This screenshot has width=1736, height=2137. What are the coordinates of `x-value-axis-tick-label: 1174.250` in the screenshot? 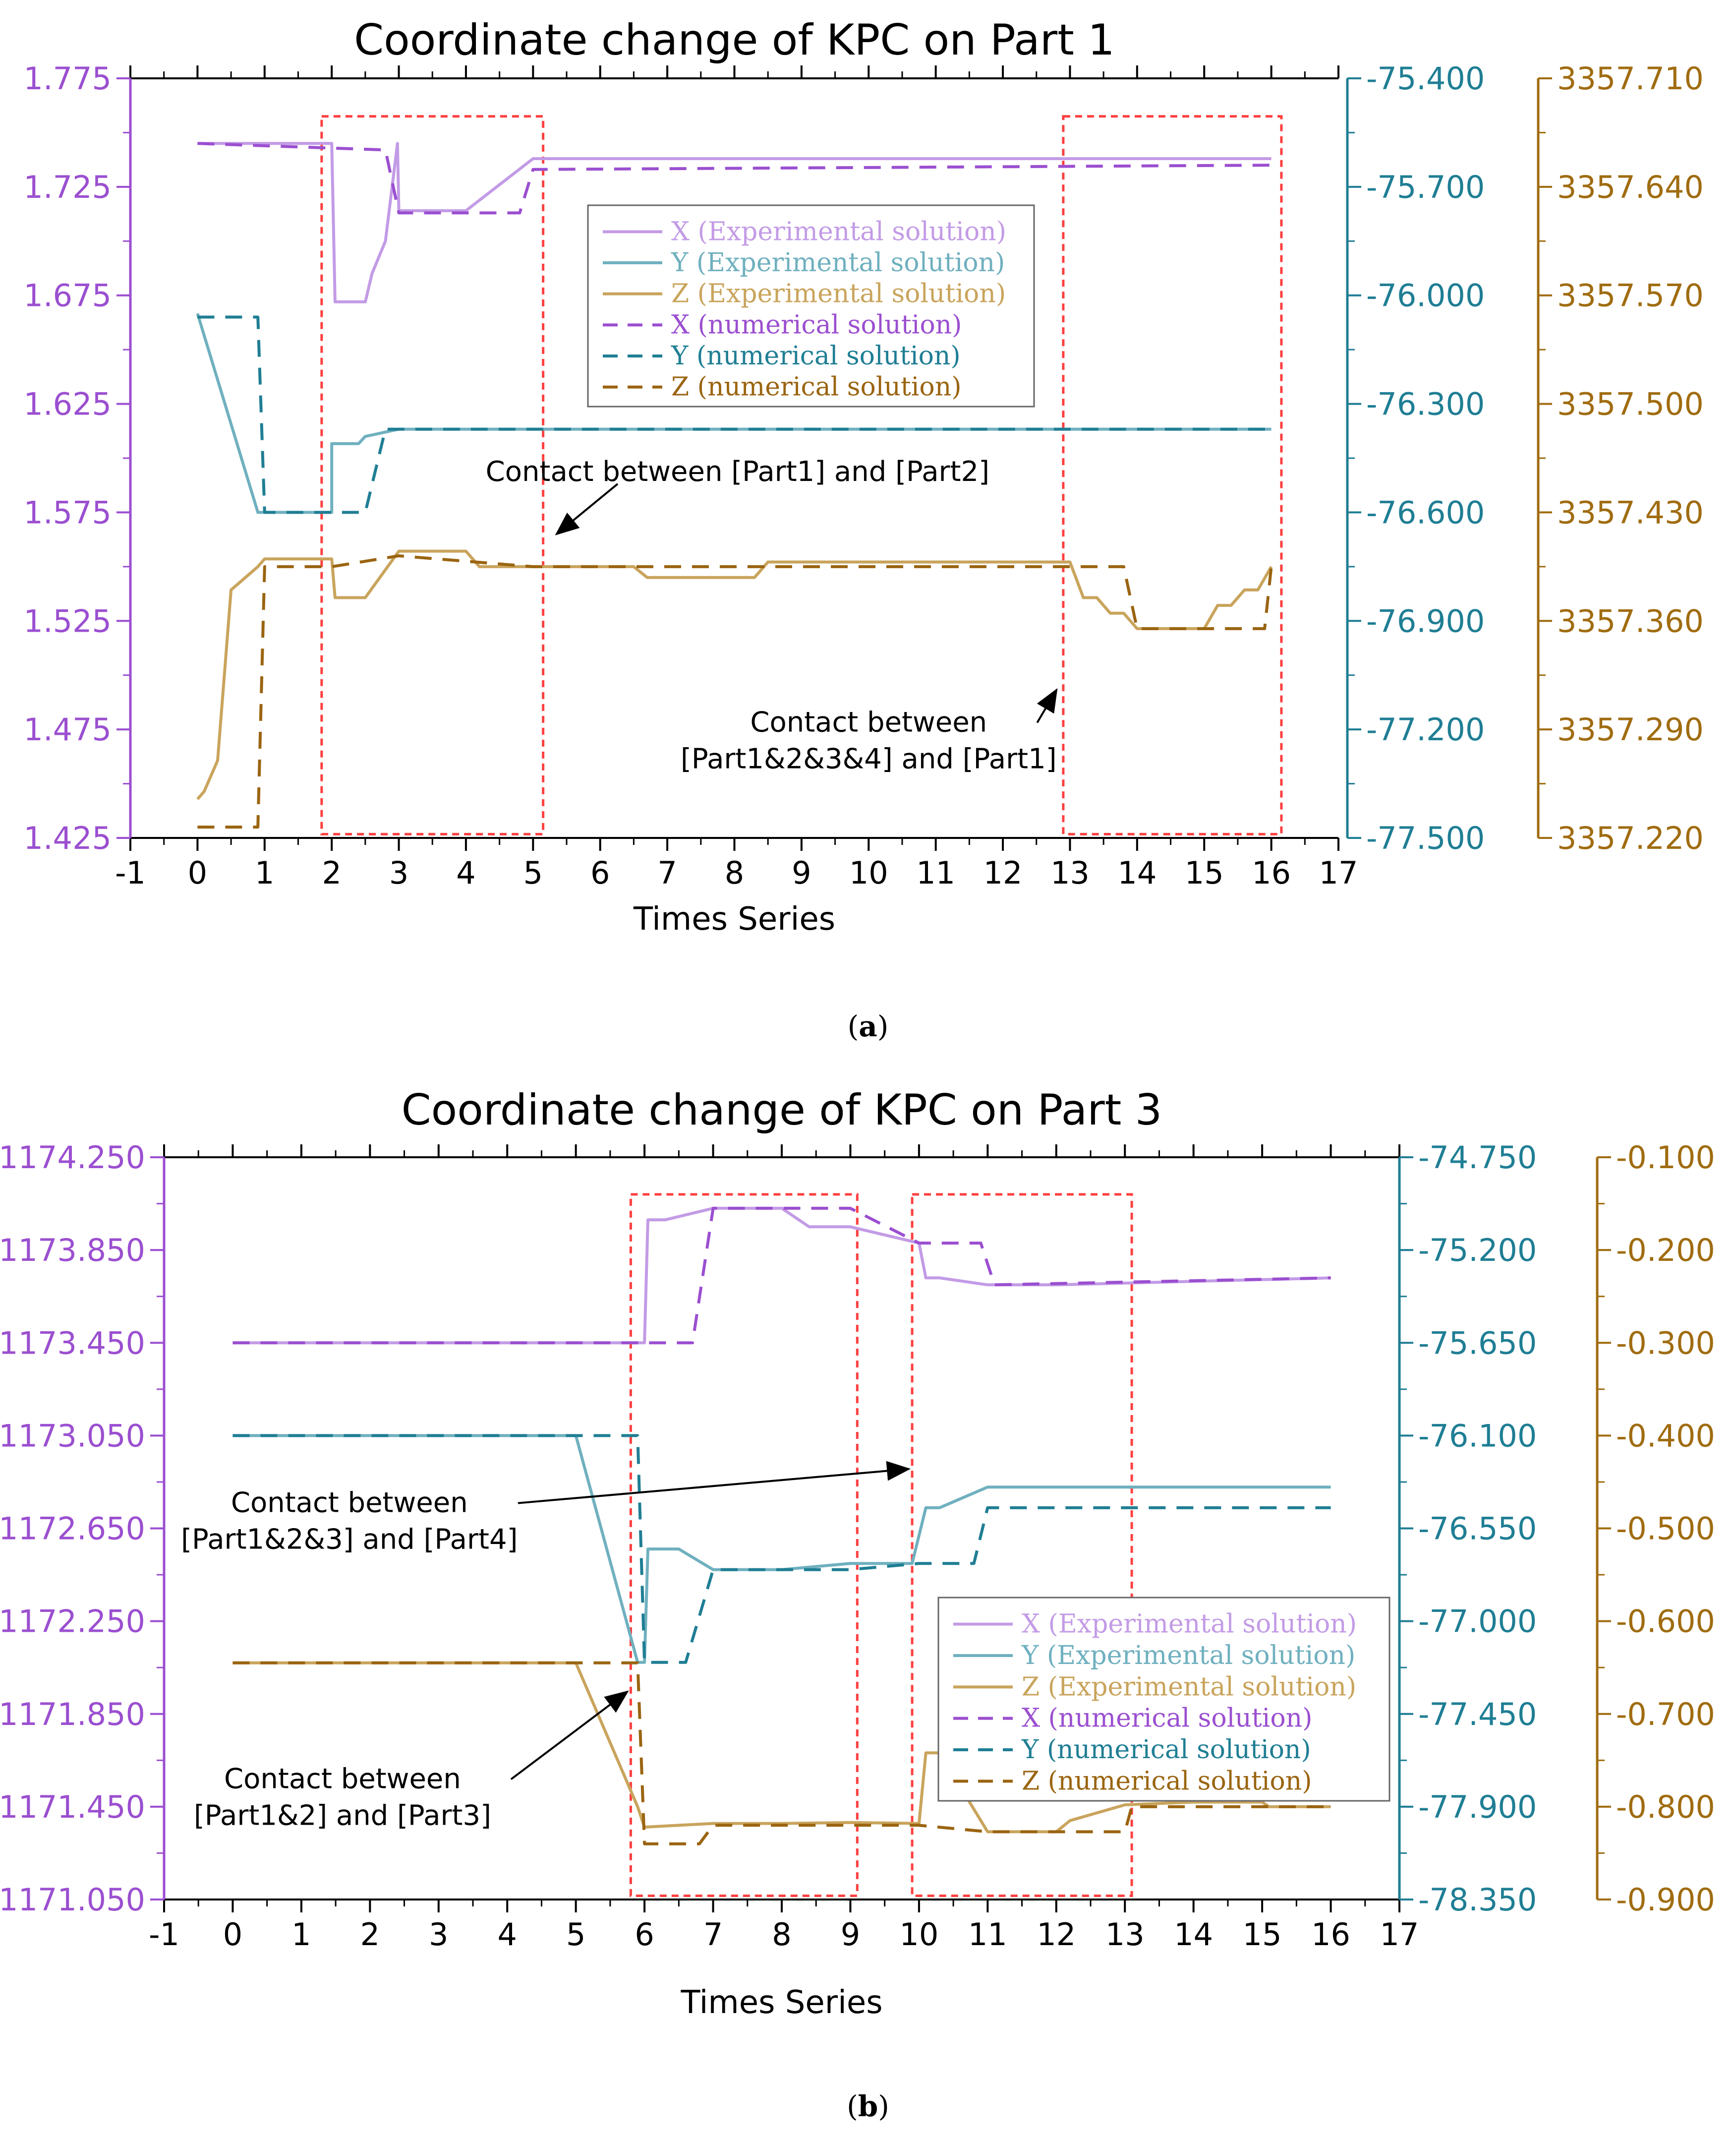 It's located at (72, 1158).